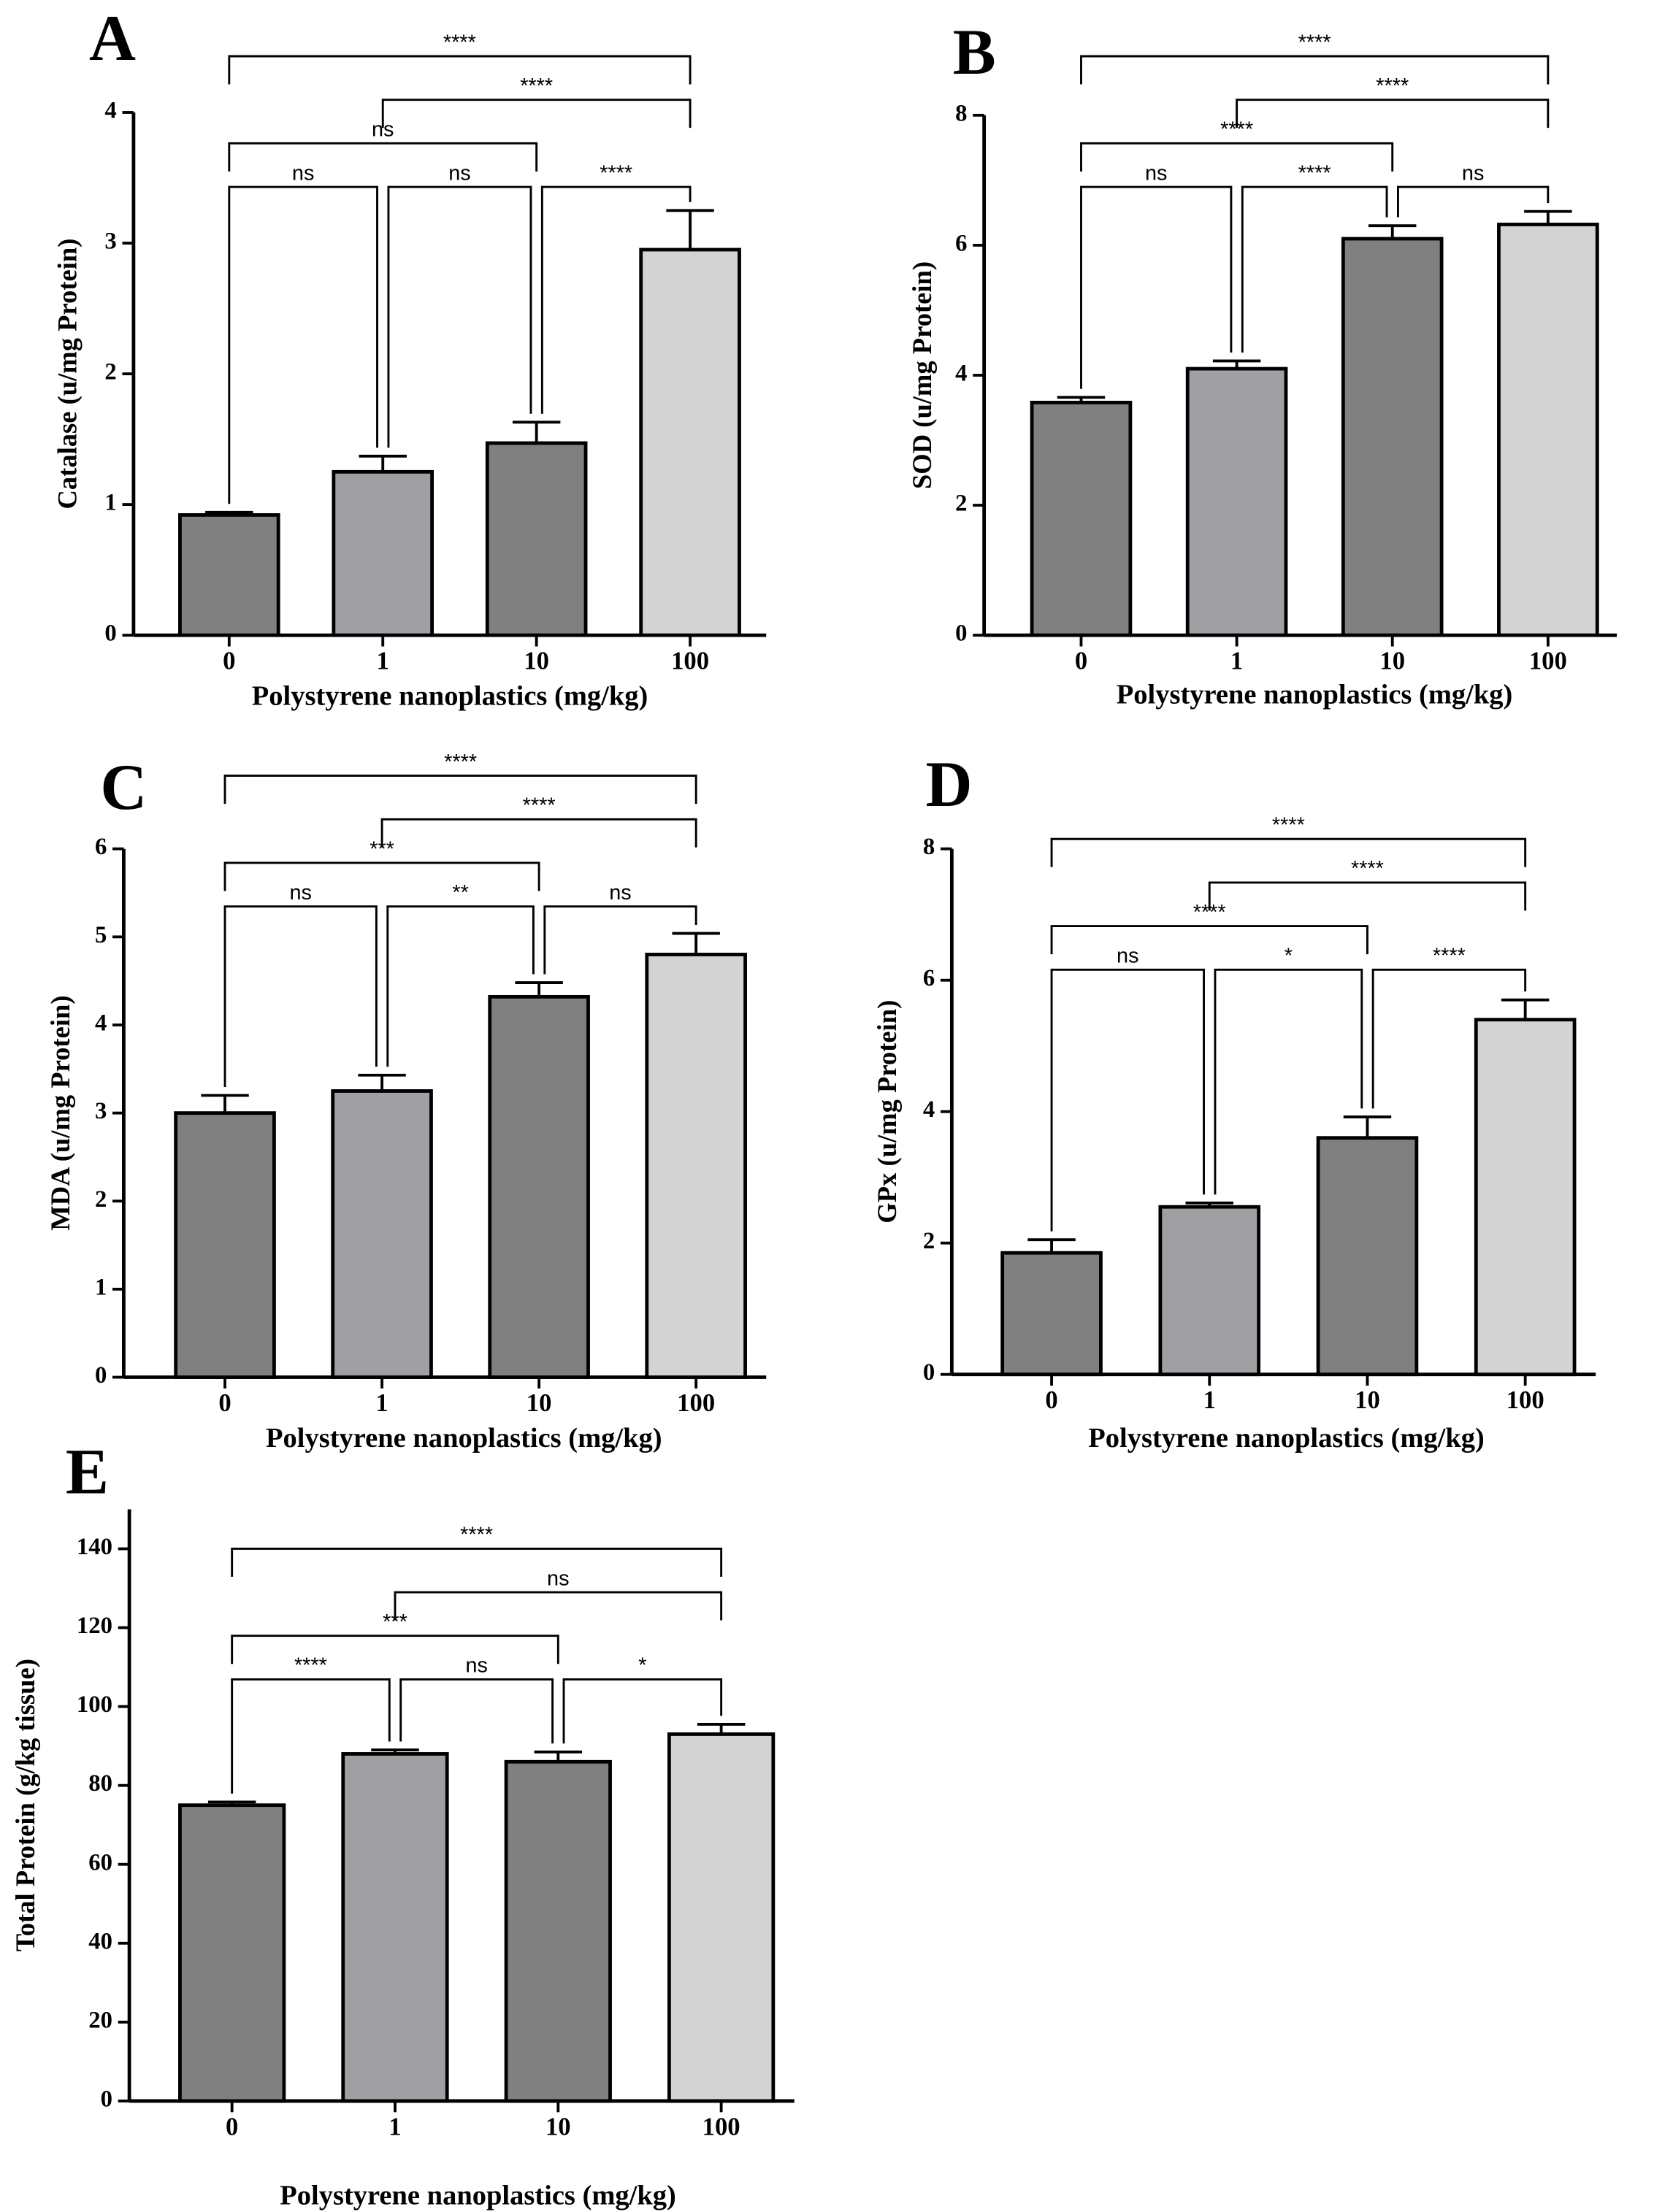 The width and height of the screenshot is (1673, 2212). Describe the element at coordinates (112, 38) in the screenshot. I see `panel-label: A` at that location.